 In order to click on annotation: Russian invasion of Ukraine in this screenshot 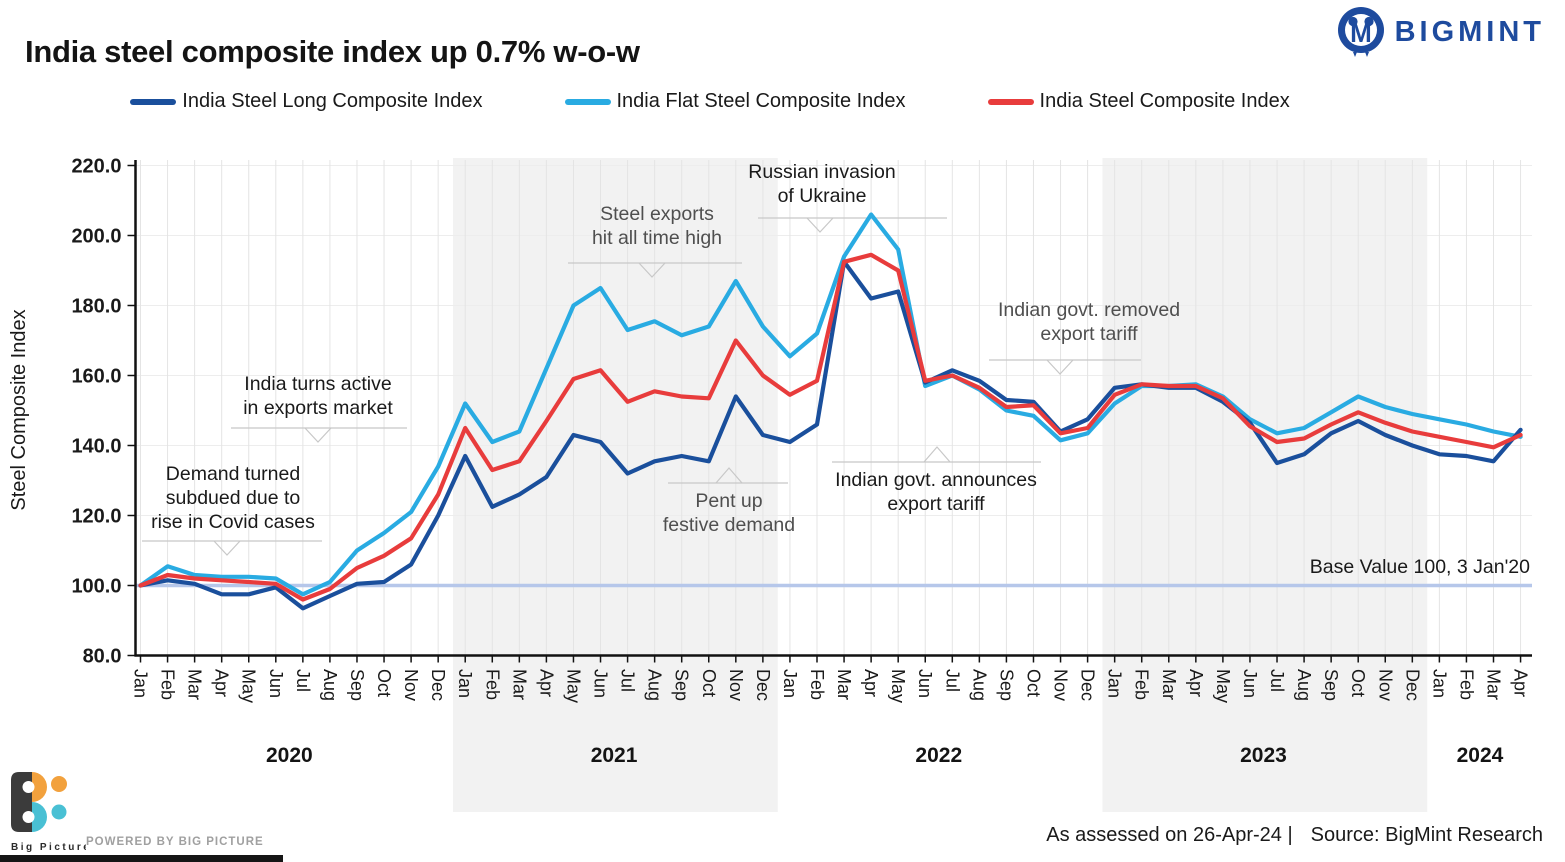, I will do `click(847, 197)`.